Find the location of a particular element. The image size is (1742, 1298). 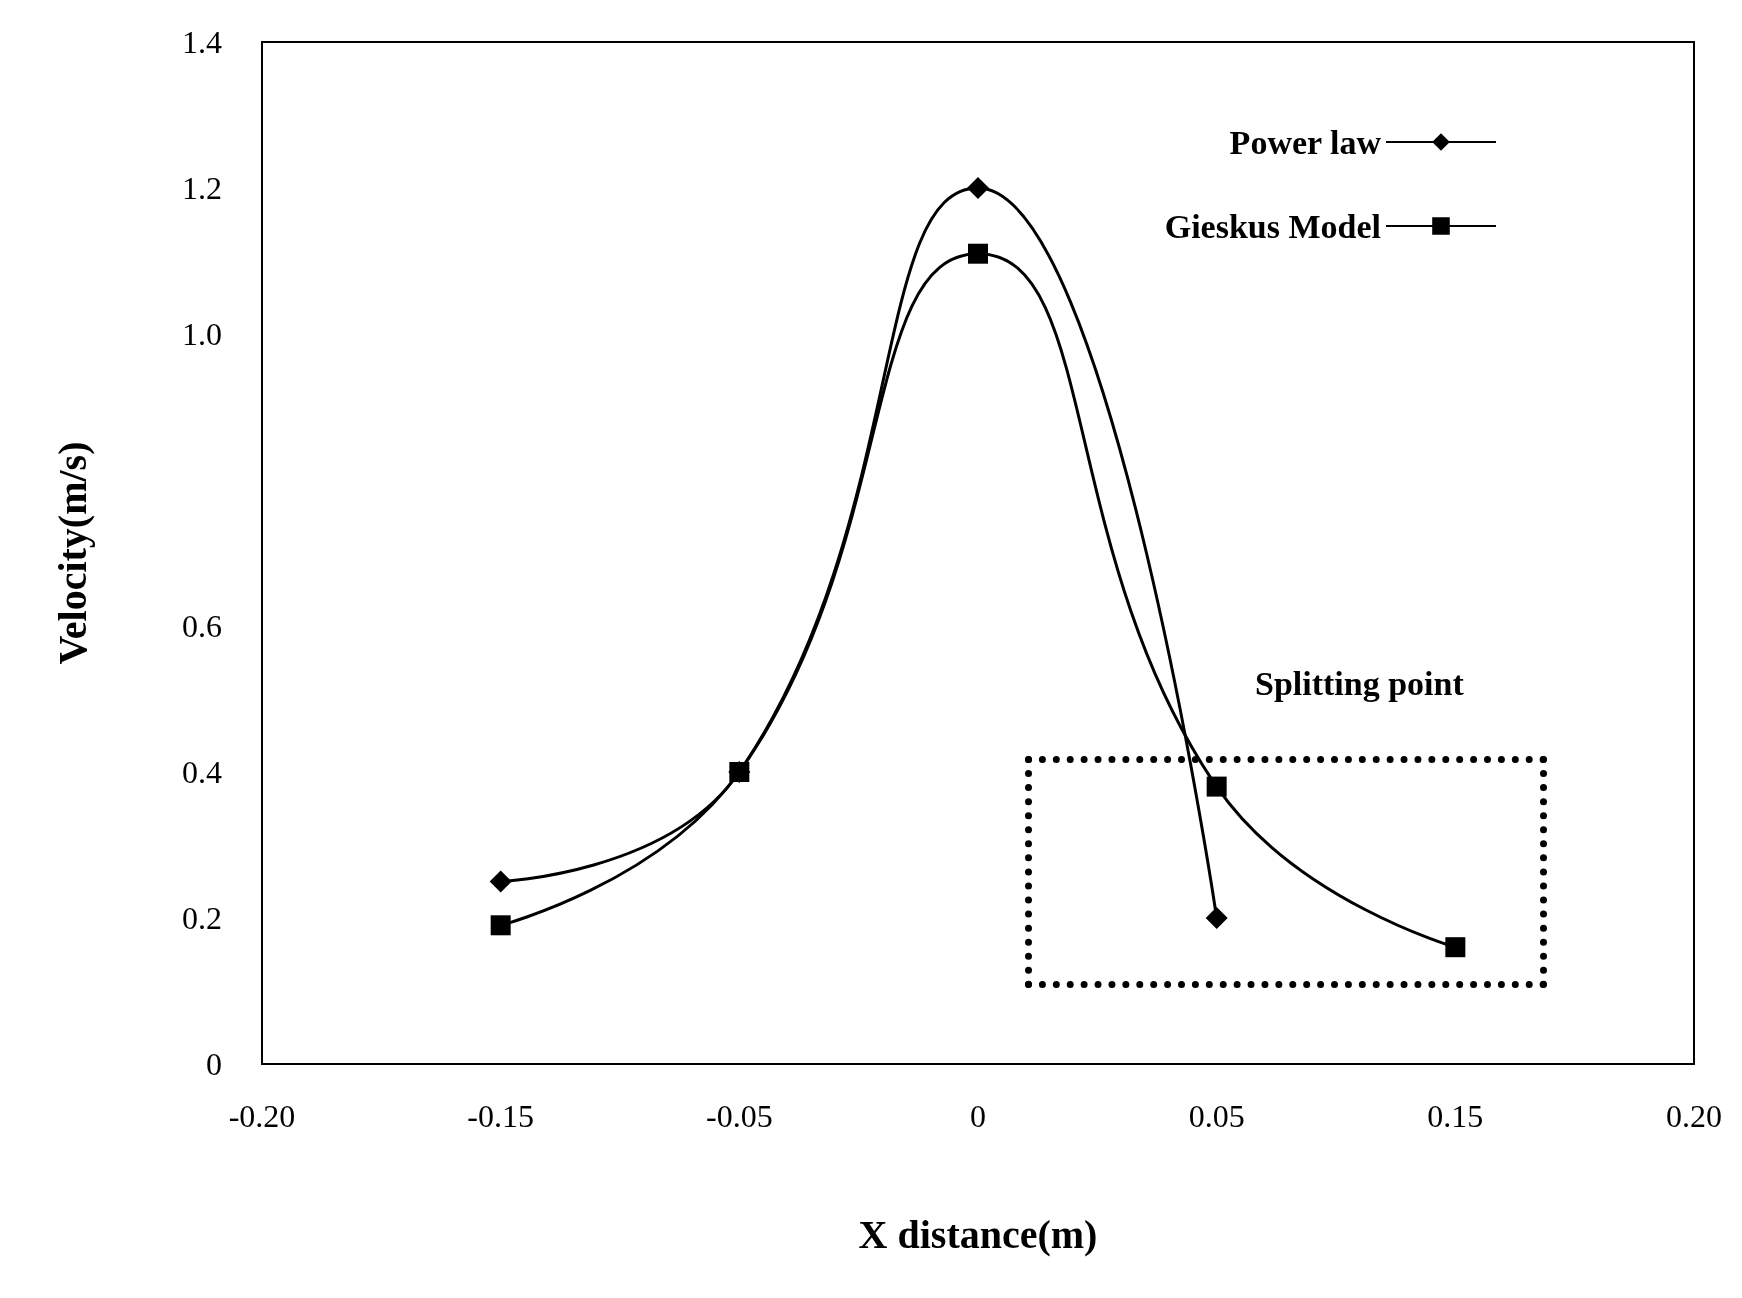

x-tick-label: 0.05 is located at coordinates (1216, 1116).